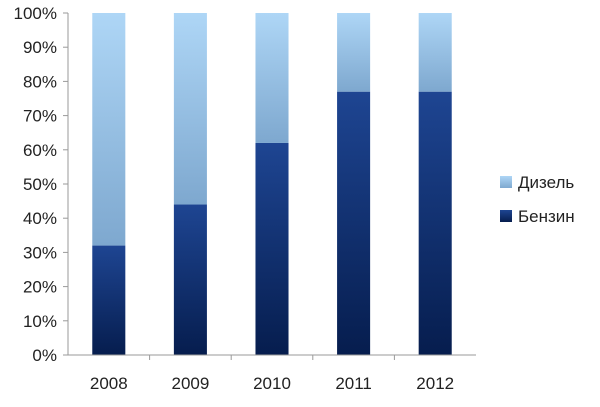 The image size is (600, 407). I want to click on legend-swatch-diesel, so click(506, 182).